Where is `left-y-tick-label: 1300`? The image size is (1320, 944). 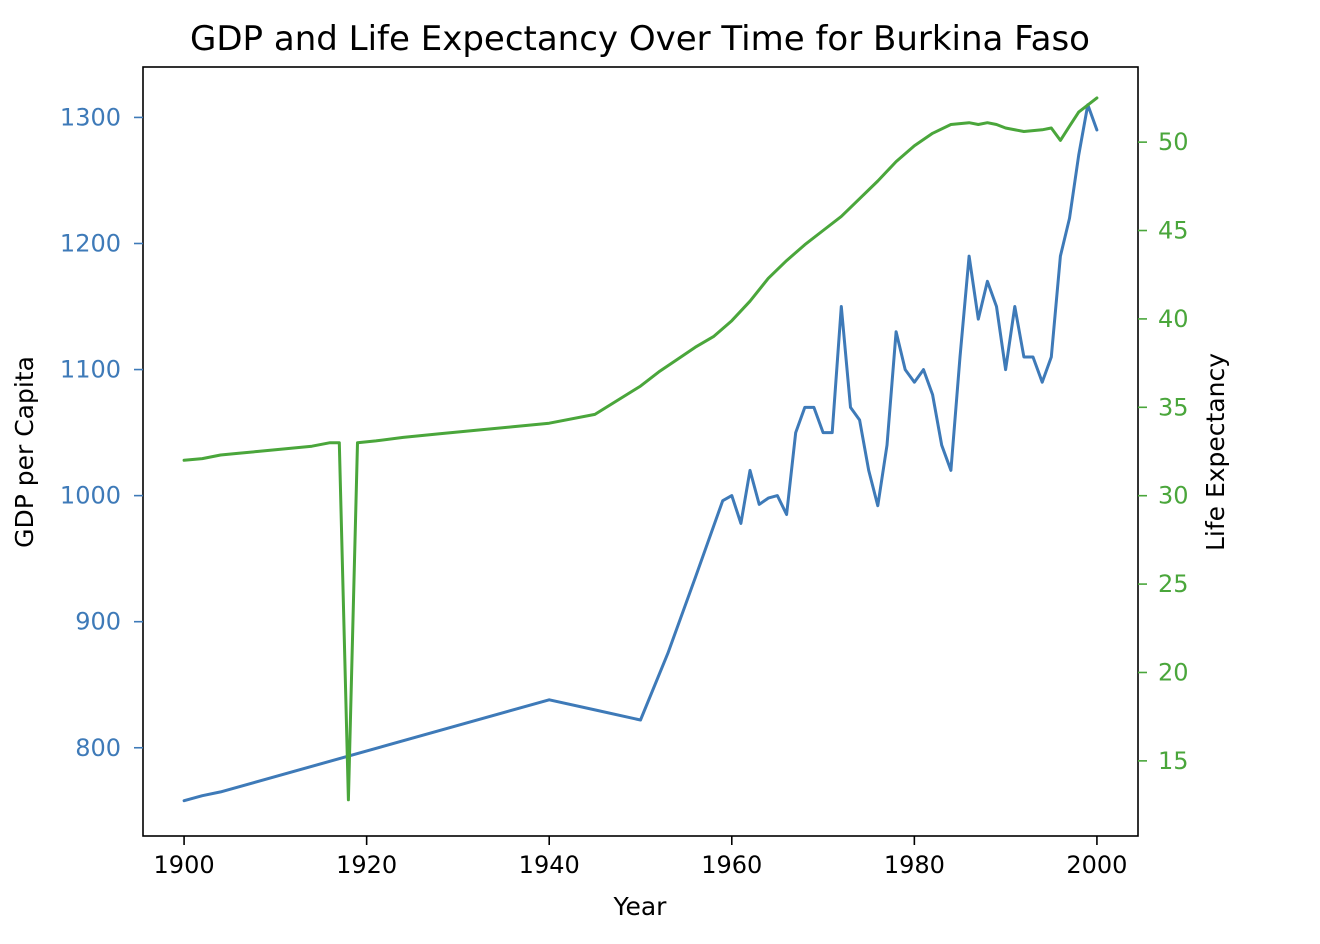
left-y-tick-label: 1300 is located at coordinates (90, 117).